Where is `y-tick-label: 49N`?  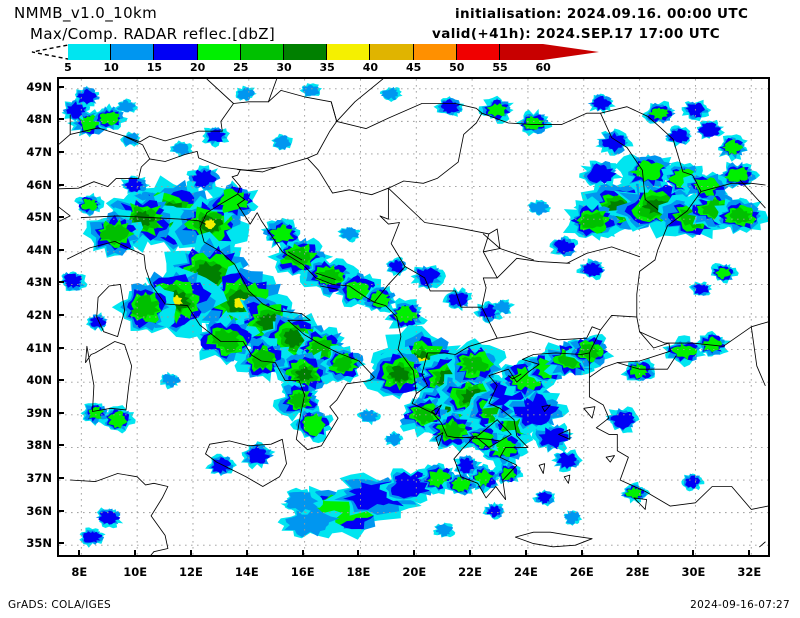
y-tick-label: 49N is located at coordinates (39, 86).